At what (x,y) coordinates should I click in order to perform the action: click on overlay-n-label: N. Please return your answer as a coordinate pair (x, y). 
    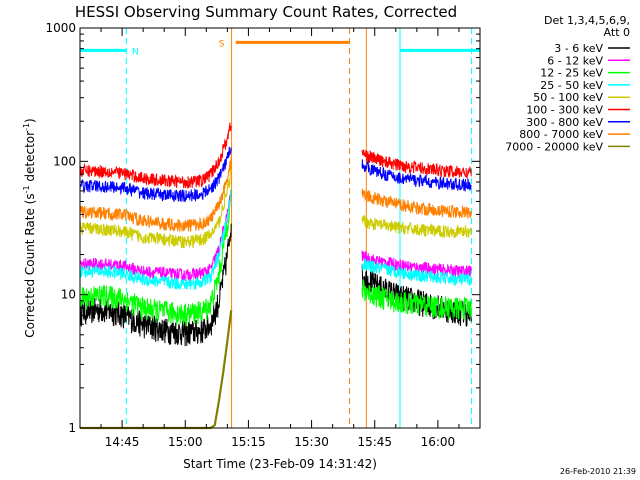
    Looking at the image, I should click on (135, 52).